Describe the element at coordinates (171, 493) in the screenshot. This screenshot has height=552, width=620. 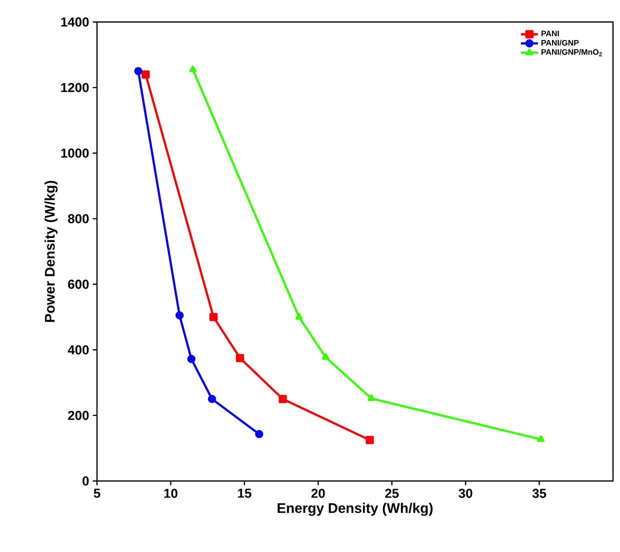
I see `x-tick-label: 10` at that location.